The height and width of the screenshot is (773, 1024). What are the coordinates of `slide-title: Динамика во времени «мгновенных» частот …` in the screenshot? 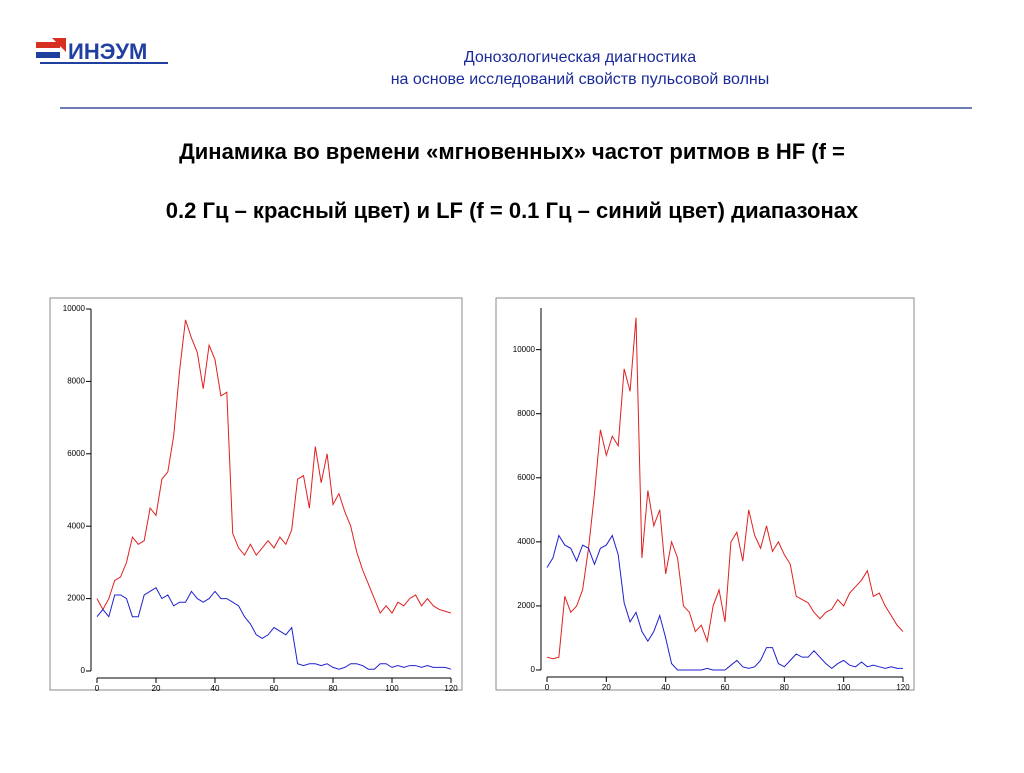 It's located at (512, 151).